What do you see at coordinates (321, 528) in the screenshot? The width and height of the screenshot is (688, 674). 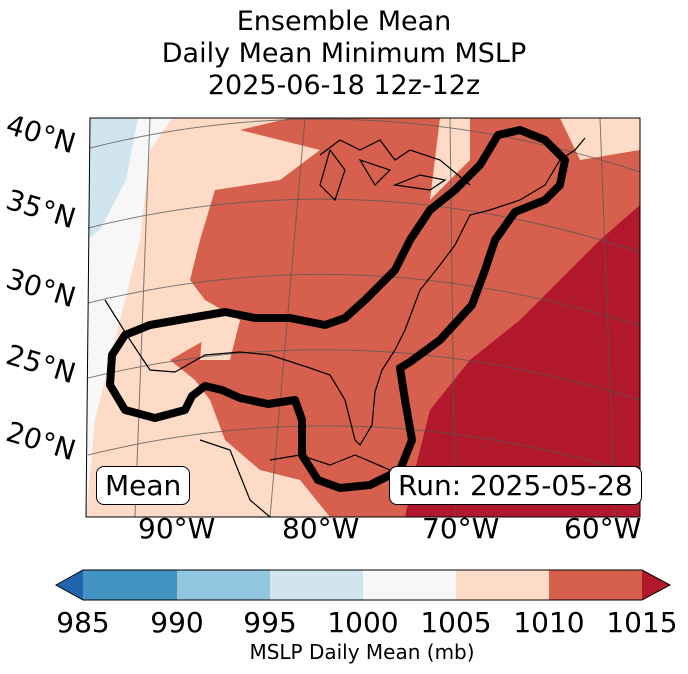 I see `lon-label-80: 80°W` at bounding box center [321, 528].